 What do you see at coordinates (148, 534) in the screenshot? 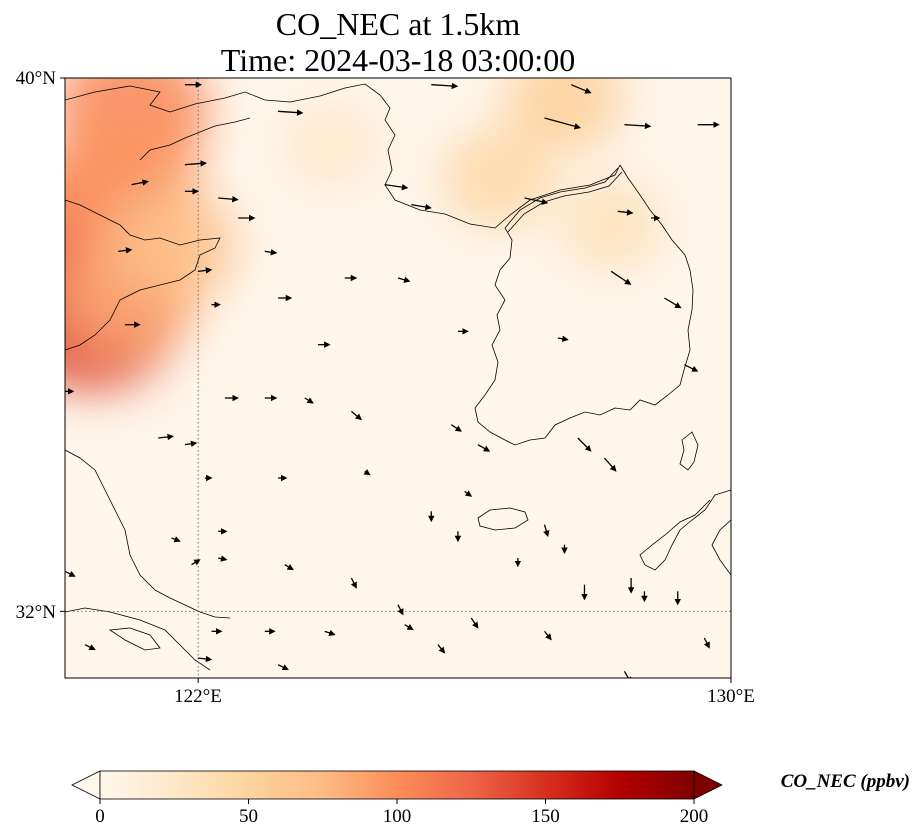
I see `coast-china-south` at bounding box center [148, 534].